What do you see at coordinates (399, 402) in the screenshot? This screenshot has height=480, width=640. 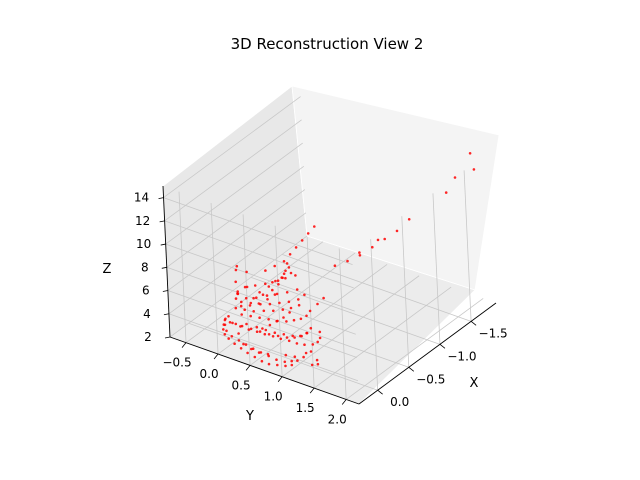 I see `x-tick-label: 0.0` at bounding box center [399, 402].